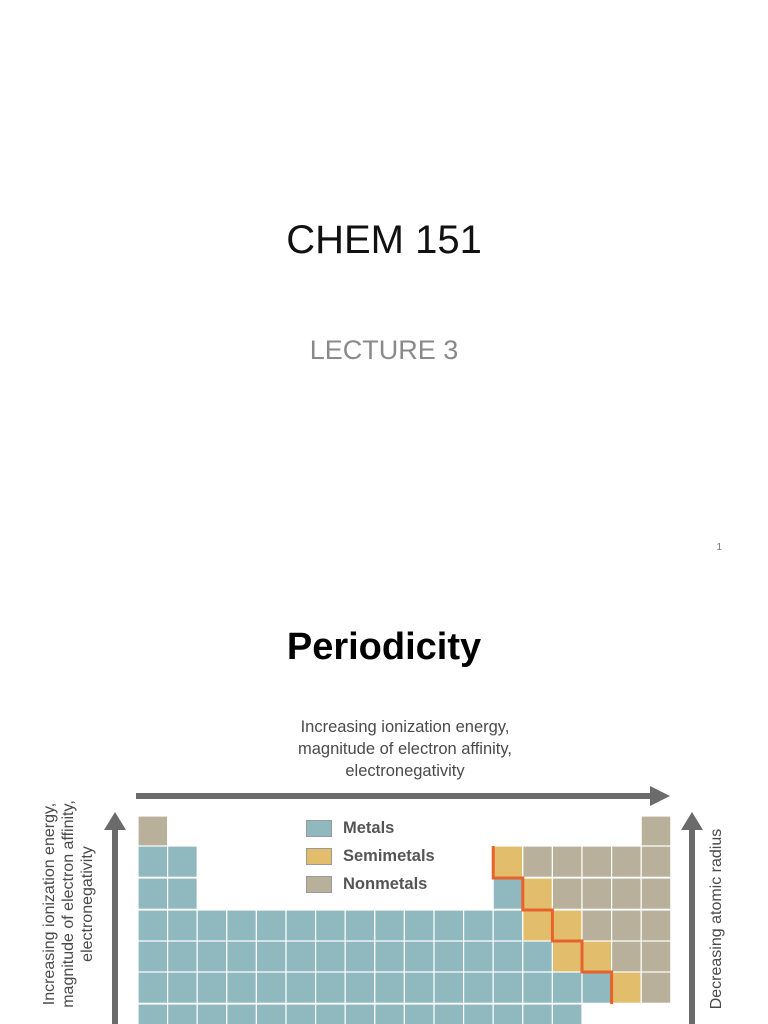  I want to click on page-number: 1, so click(719, 547).